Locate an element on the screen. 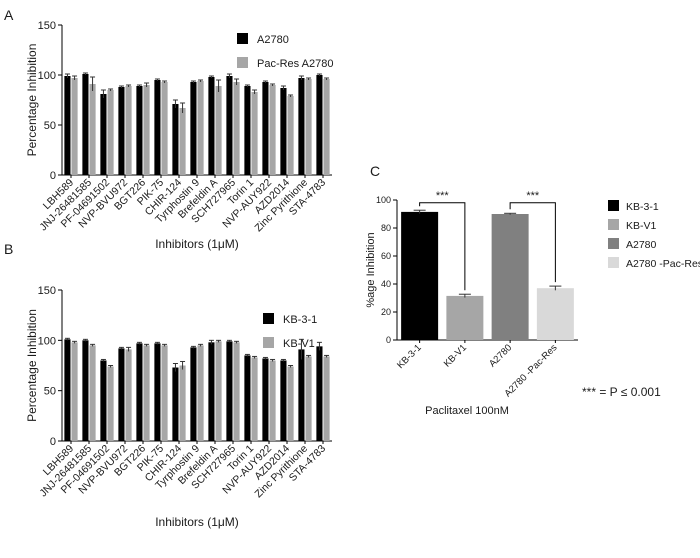 This screenshot has width=700, height=558. chart-a-y-axis-title: Percentage Inhibition is located at coordinates (32, 100).